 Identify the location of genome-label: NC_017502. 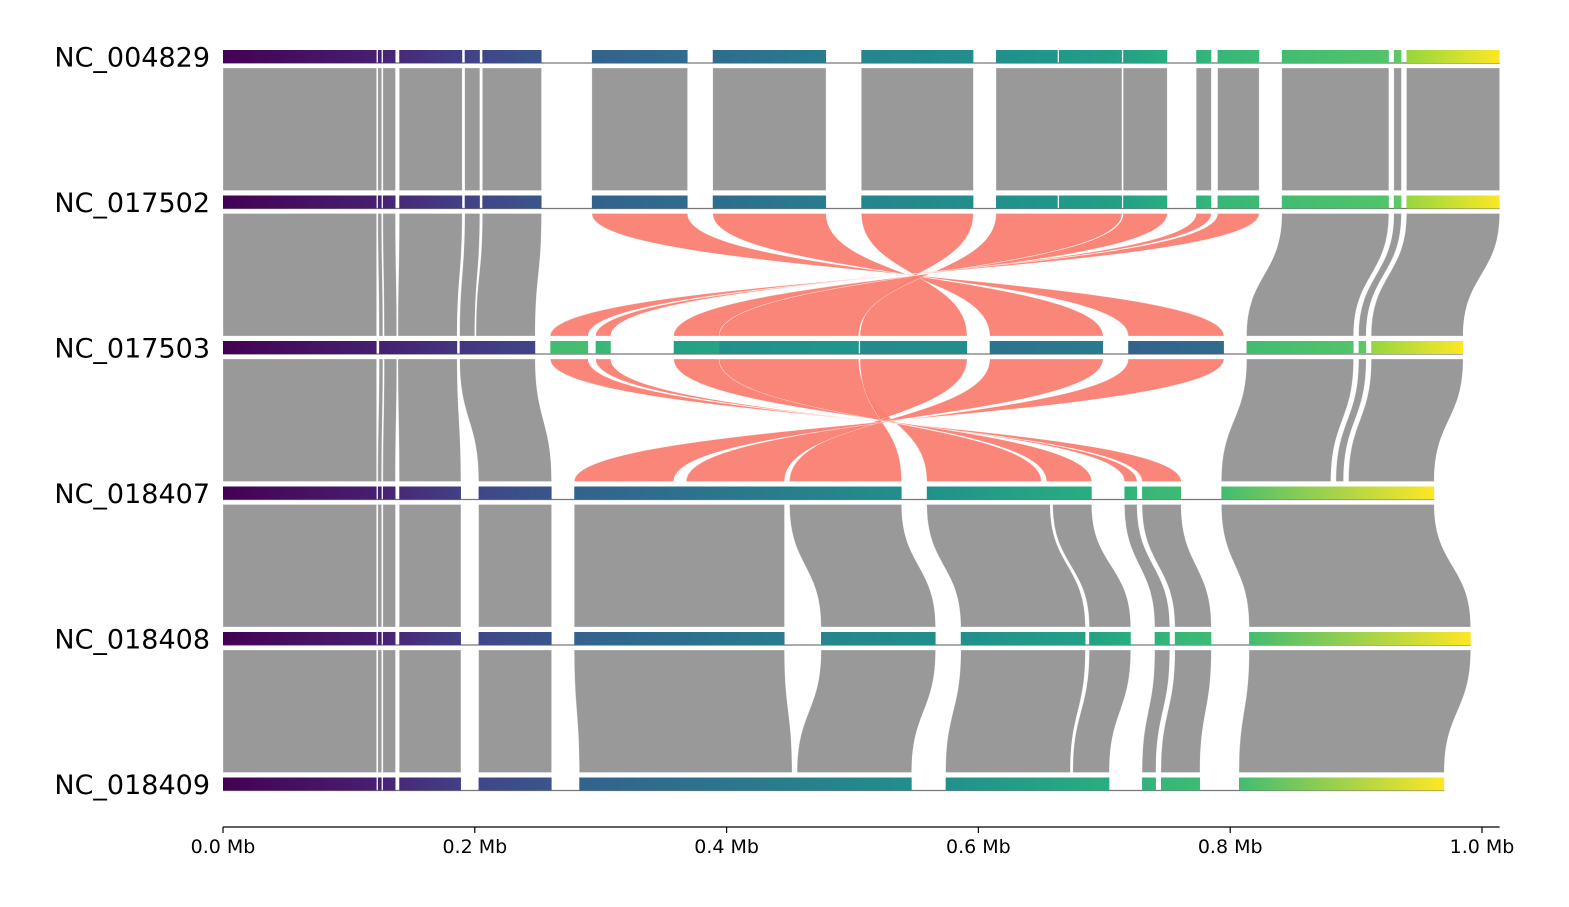
(132, 203).